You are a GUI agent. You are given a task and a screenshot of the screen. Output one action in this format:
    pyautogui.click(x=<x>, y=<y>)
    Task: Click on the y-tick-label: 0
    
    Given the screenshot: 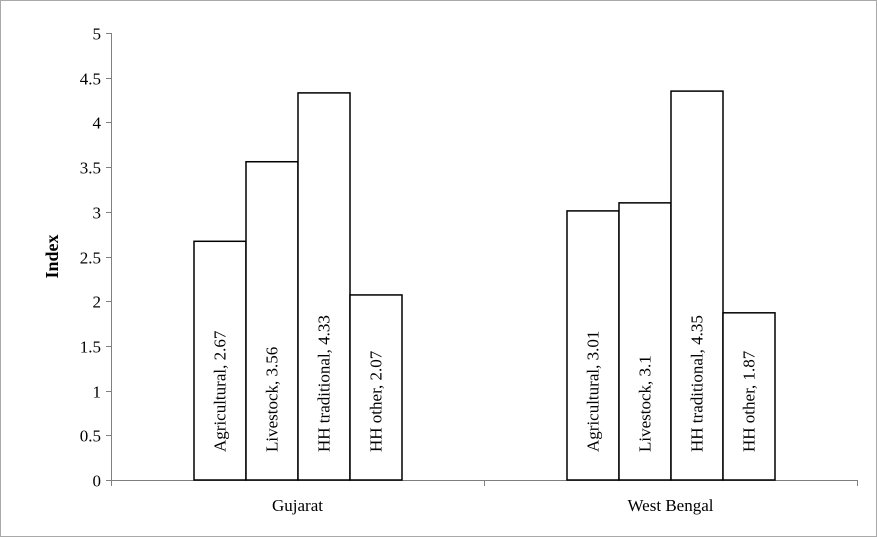 What is the action you would take?
    pyautogui.click(x=97, y=481)
    